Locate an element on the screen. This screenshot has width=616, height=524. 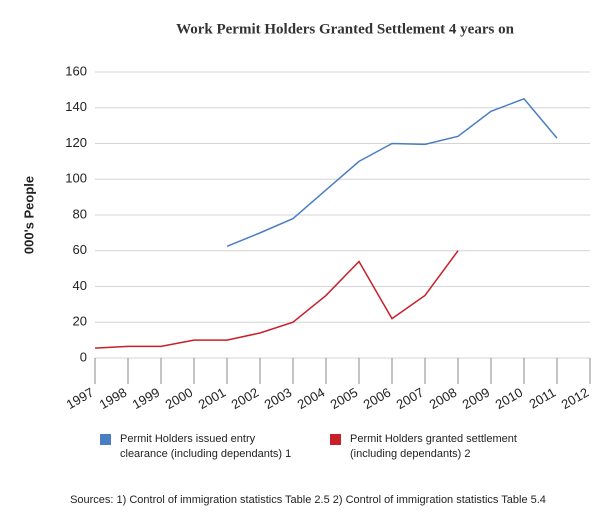
x-tick-label: 2008 is located at coordinates (443, 398).